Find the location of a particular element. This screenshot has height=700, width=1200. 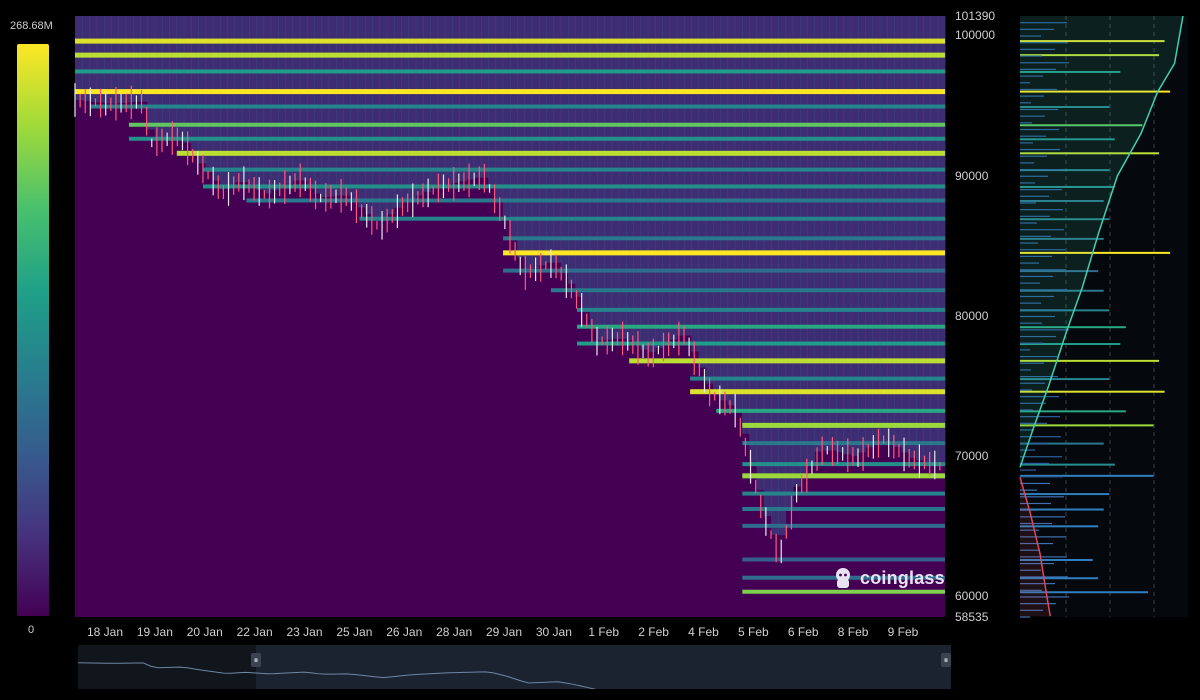

time-navigator: ⏸ ⏸ is located at coordinates (514, 667).